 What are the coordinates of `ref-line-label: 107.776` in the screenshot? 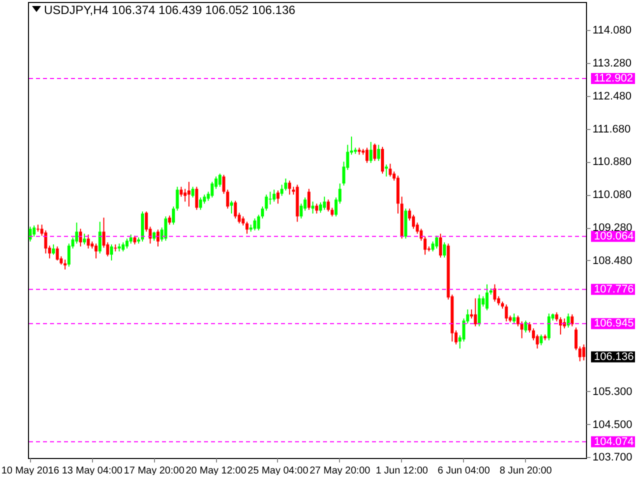 It's located at (614, 289).